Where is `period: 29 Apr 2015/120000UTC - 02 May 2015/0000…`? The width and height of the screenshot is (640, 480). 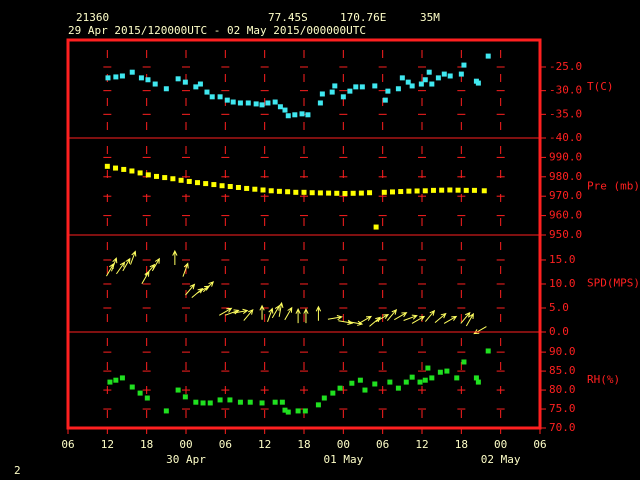
period: 29 Apr 2015/120000UTC - 02 May 2015/0000… is located at coordinates (217, 30).